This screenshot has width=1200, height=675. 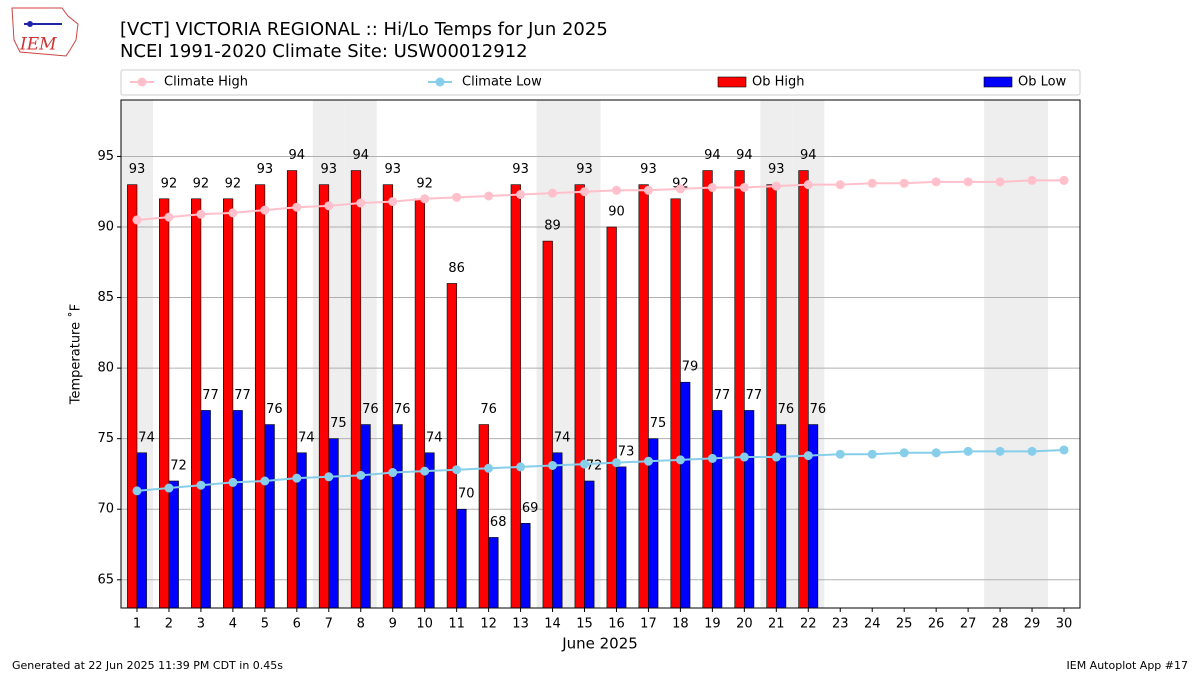 I want to click on value-label: 69, so click(x=530, y=508).